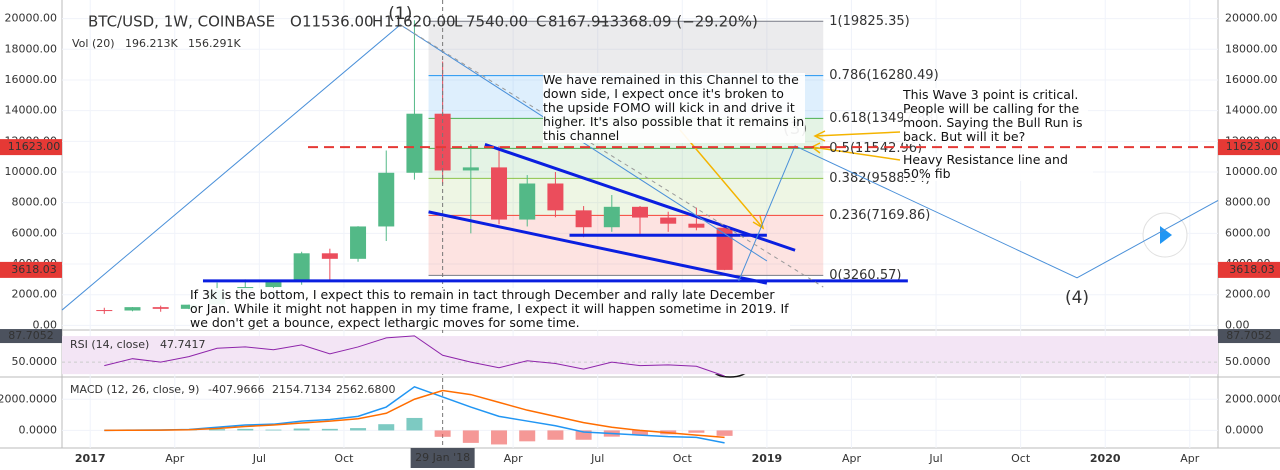 The height and width of the screenshot is (470, 1280). Describe the element at coordinates (377, 22) in the screenshot. I see `ohlc-key: H` at that location.